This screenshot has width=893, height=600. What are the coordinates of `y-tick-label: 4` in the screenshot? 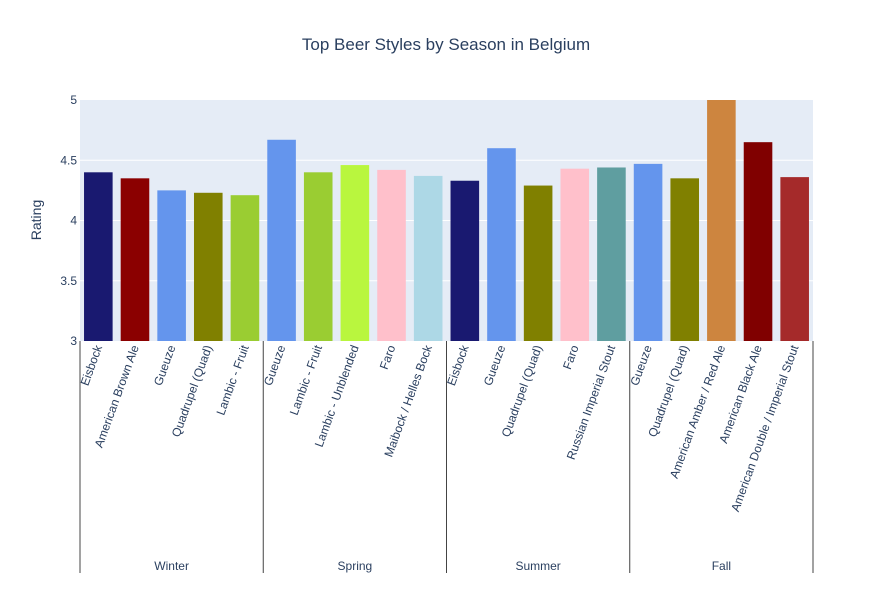 It's located at (73, 221).